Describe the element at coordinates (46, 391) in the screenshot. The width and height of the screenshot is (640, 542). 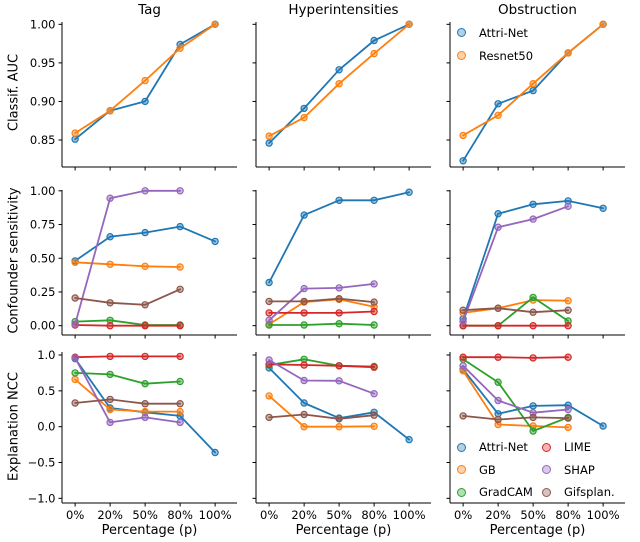
I see `y-tick-label: 0.5` at that location.